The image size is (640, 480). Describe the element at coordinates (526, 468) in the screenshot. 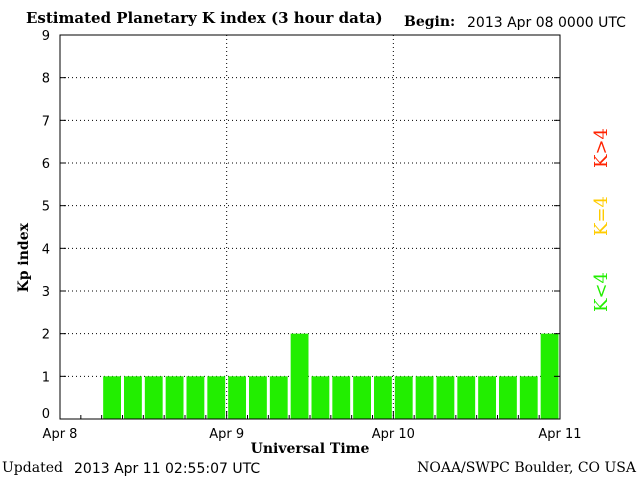

I see `credit-text: NOAA/SWPC Boulder, CO USA` at that location.